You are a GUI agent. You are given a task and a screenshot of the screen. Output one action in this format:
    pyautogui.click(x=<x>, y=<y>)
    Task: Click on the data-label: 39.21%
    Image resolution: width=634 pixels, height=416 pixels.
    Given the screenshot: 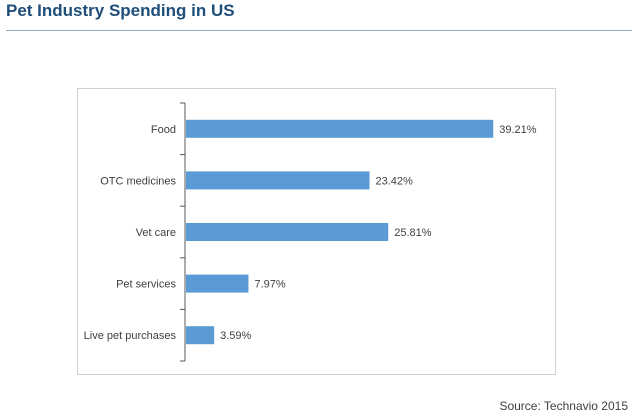 What is the action you would take?
    pyautogui.click(x=518, y=130)
    